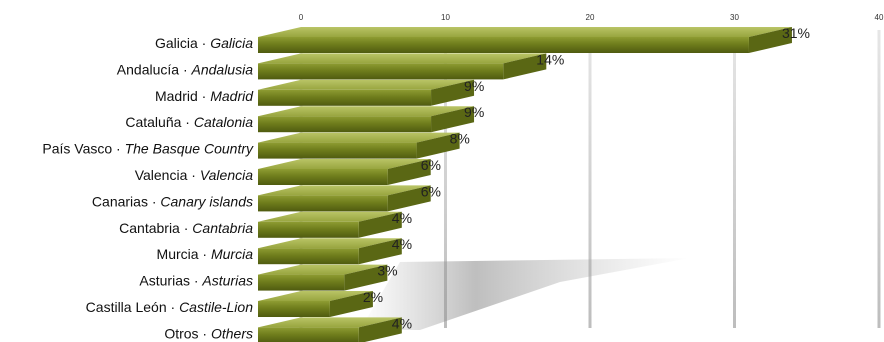 This screenshot has height=342, width=884. What do you see at coordinates (185, 69) in the screenshot?
I see `category-label: Andalucía · Andalusia` at bounding box center [185, 69].